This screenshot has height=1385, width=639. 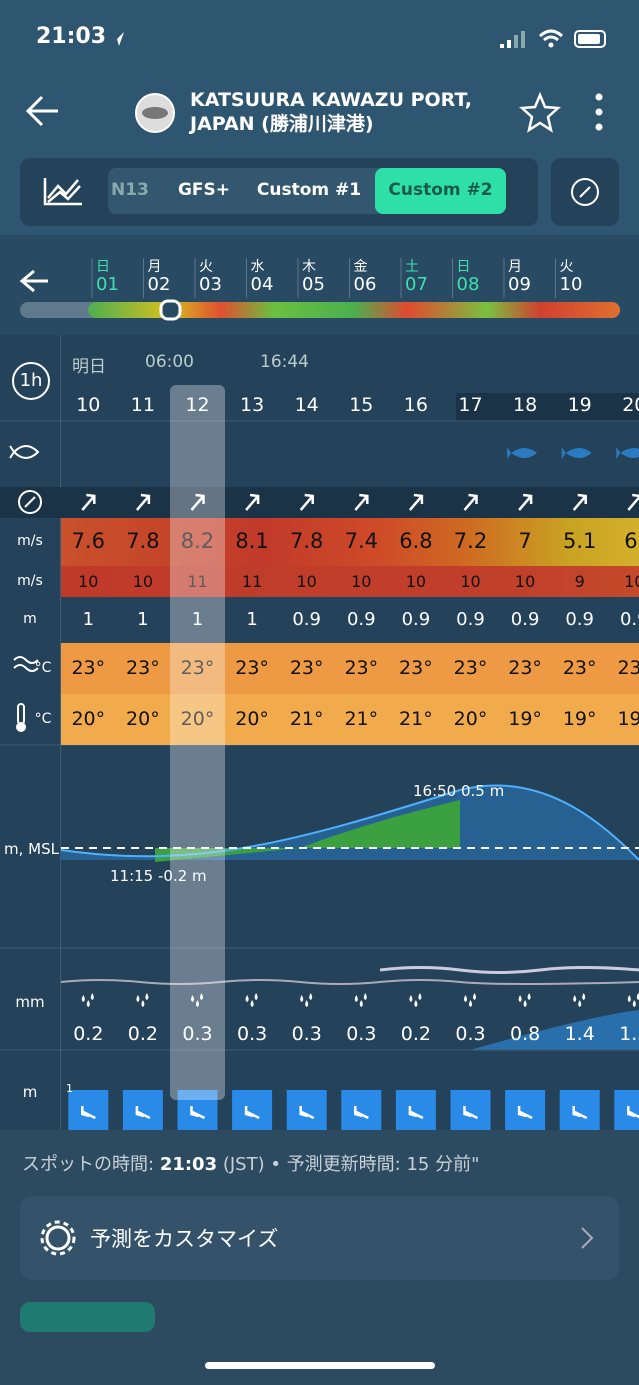 I want to click on rain-value: 0.8, so click(x=525, y=1034).